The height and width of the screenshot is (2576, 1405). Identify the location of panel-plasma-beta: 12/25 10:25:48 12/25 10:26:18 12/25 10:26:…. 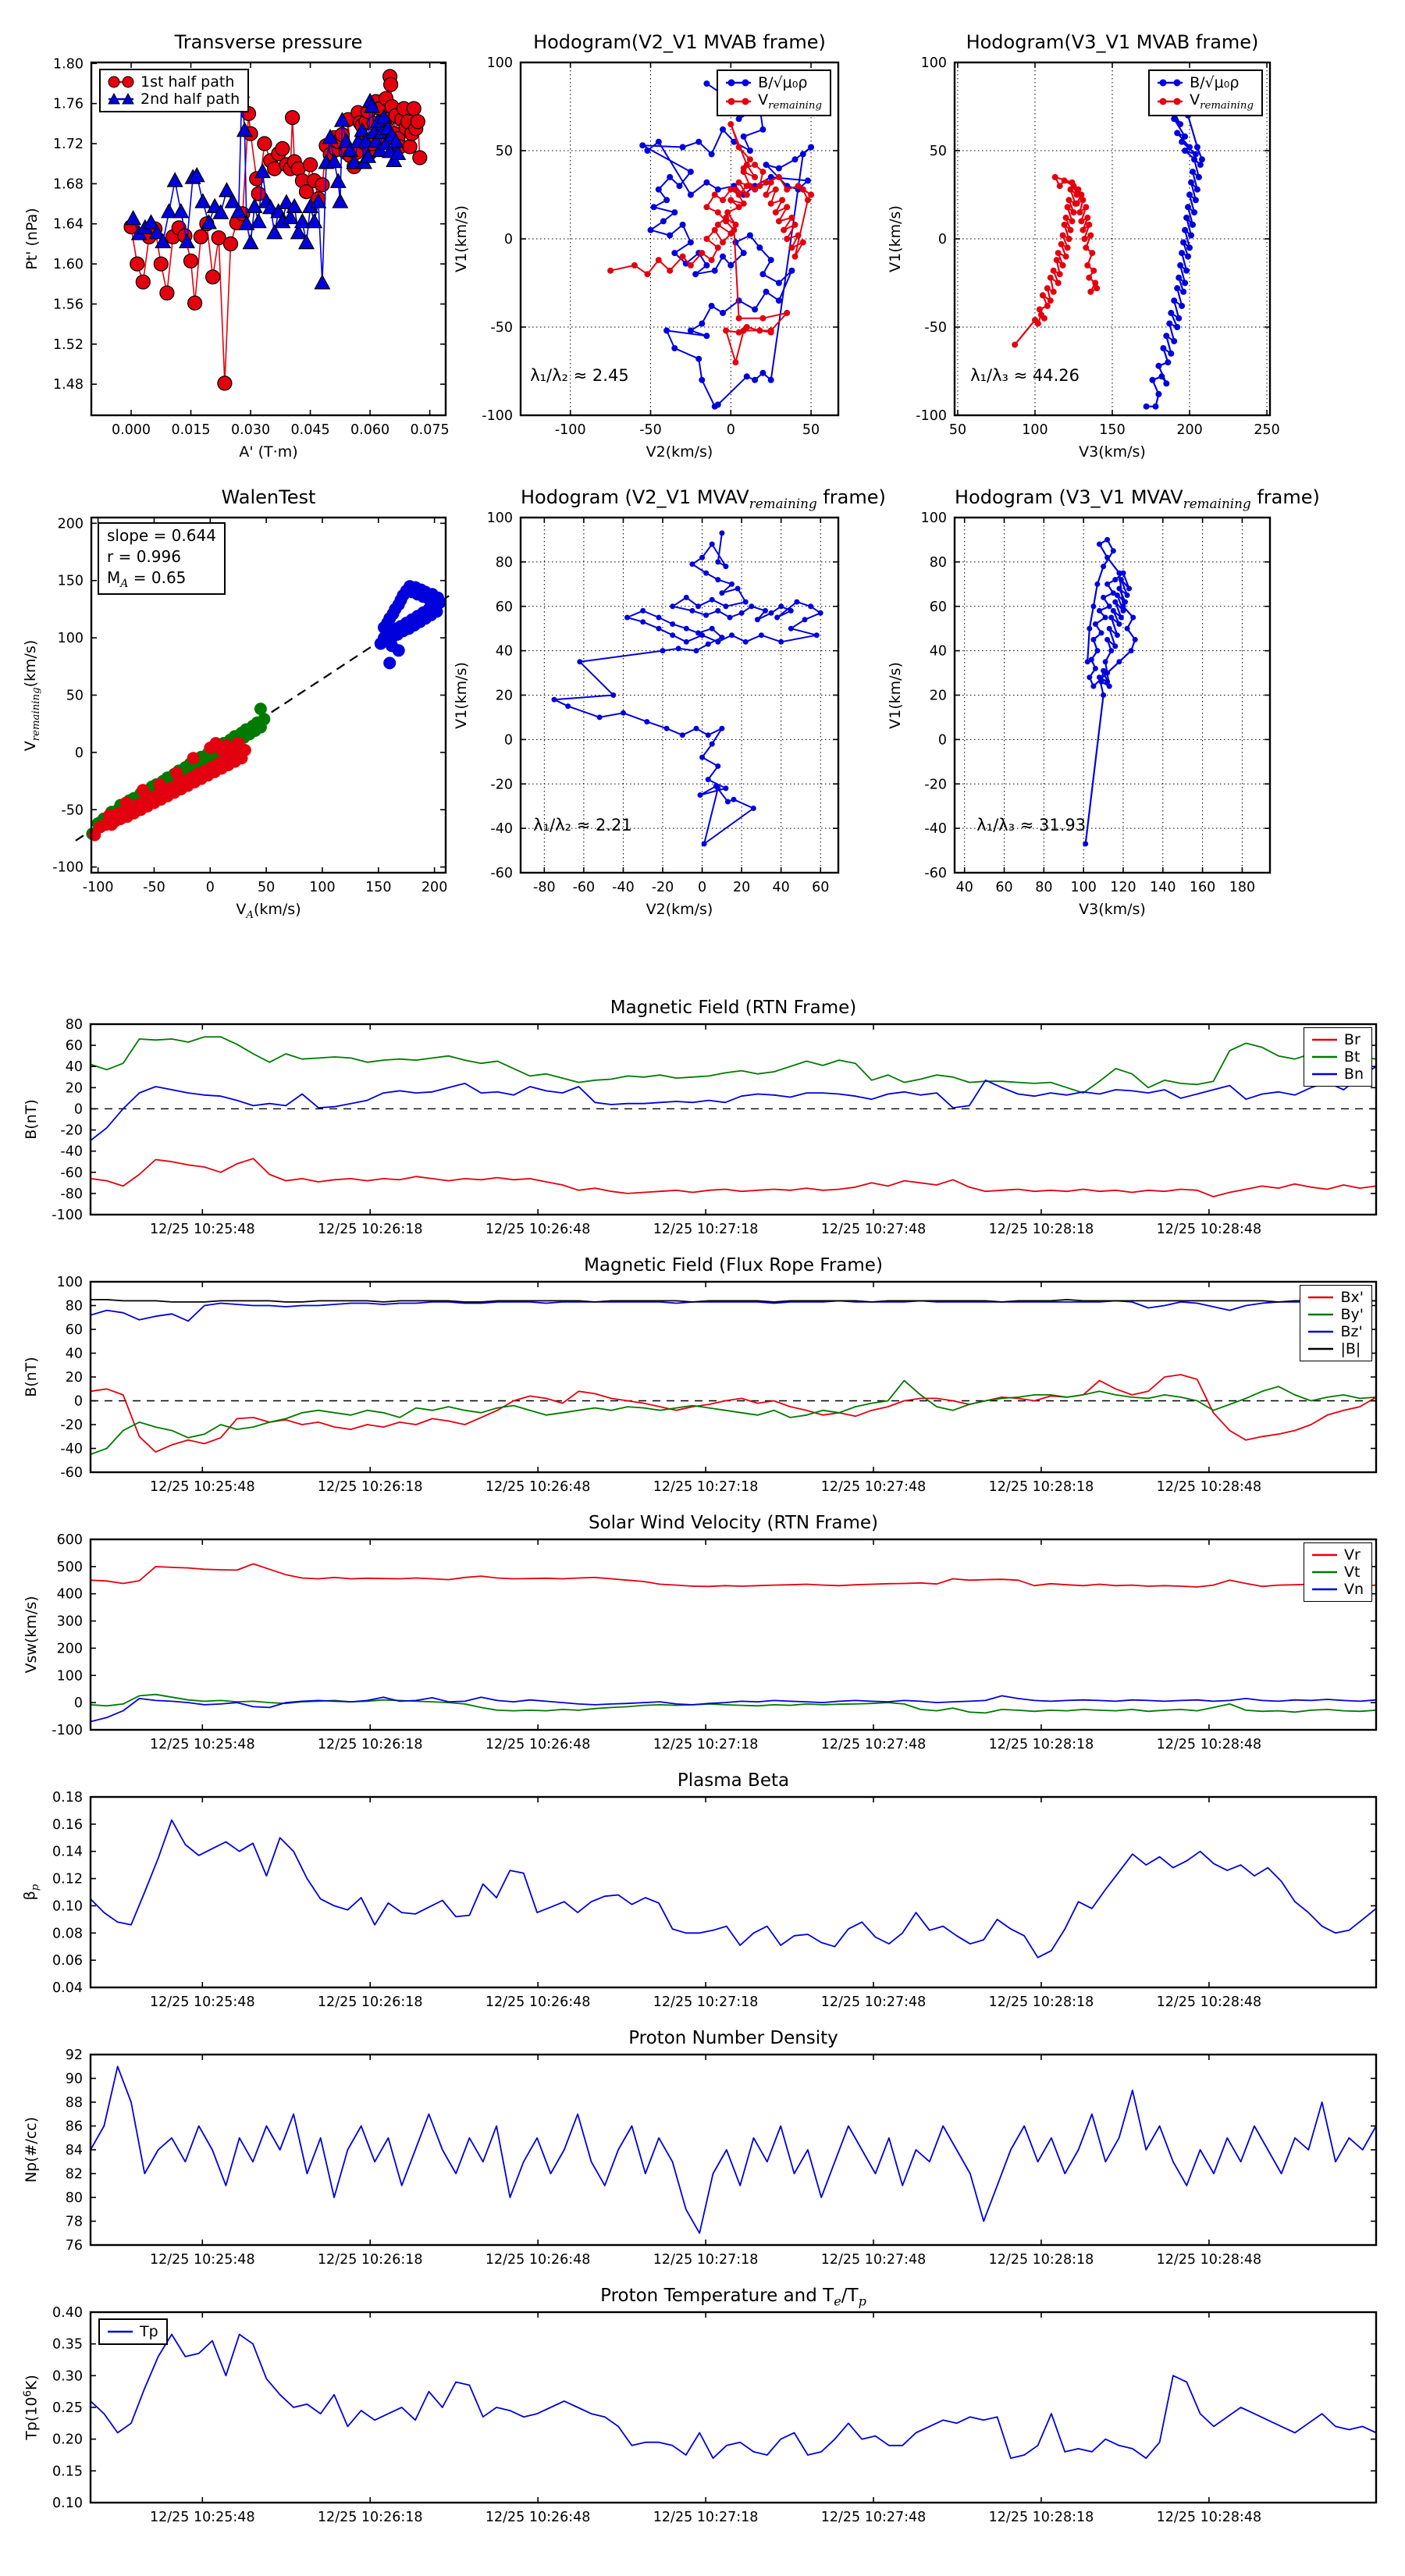
(699, 1890).